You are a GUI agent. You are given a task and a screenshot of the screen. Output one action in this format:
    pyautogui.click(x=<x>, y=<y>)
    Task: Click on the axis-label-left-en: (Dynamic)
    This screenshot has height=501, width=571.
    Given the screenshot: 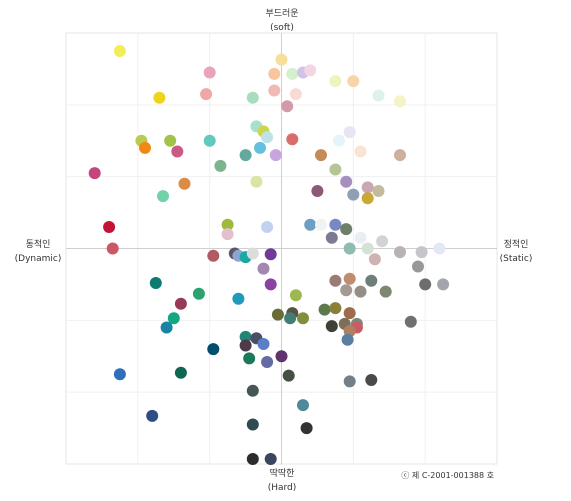 What is the action you would take?
    pyautogui.click(x=38, y=259)
    